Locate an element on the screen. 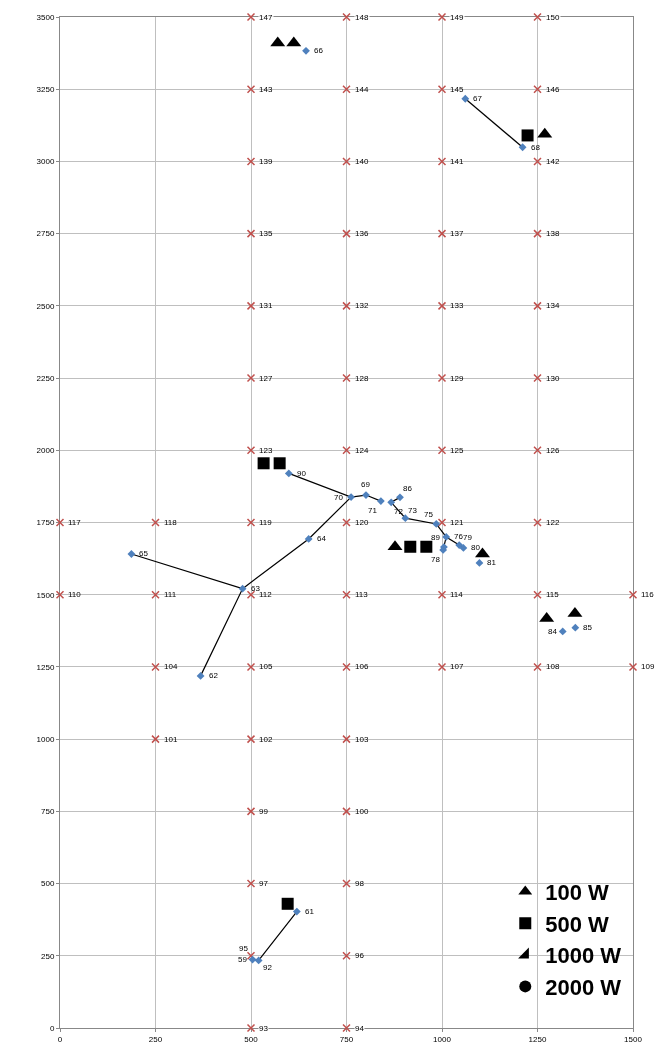 This screenshot has width=660, height=1056. y-tick-label: 1500 is located at coordinates (45, 595).